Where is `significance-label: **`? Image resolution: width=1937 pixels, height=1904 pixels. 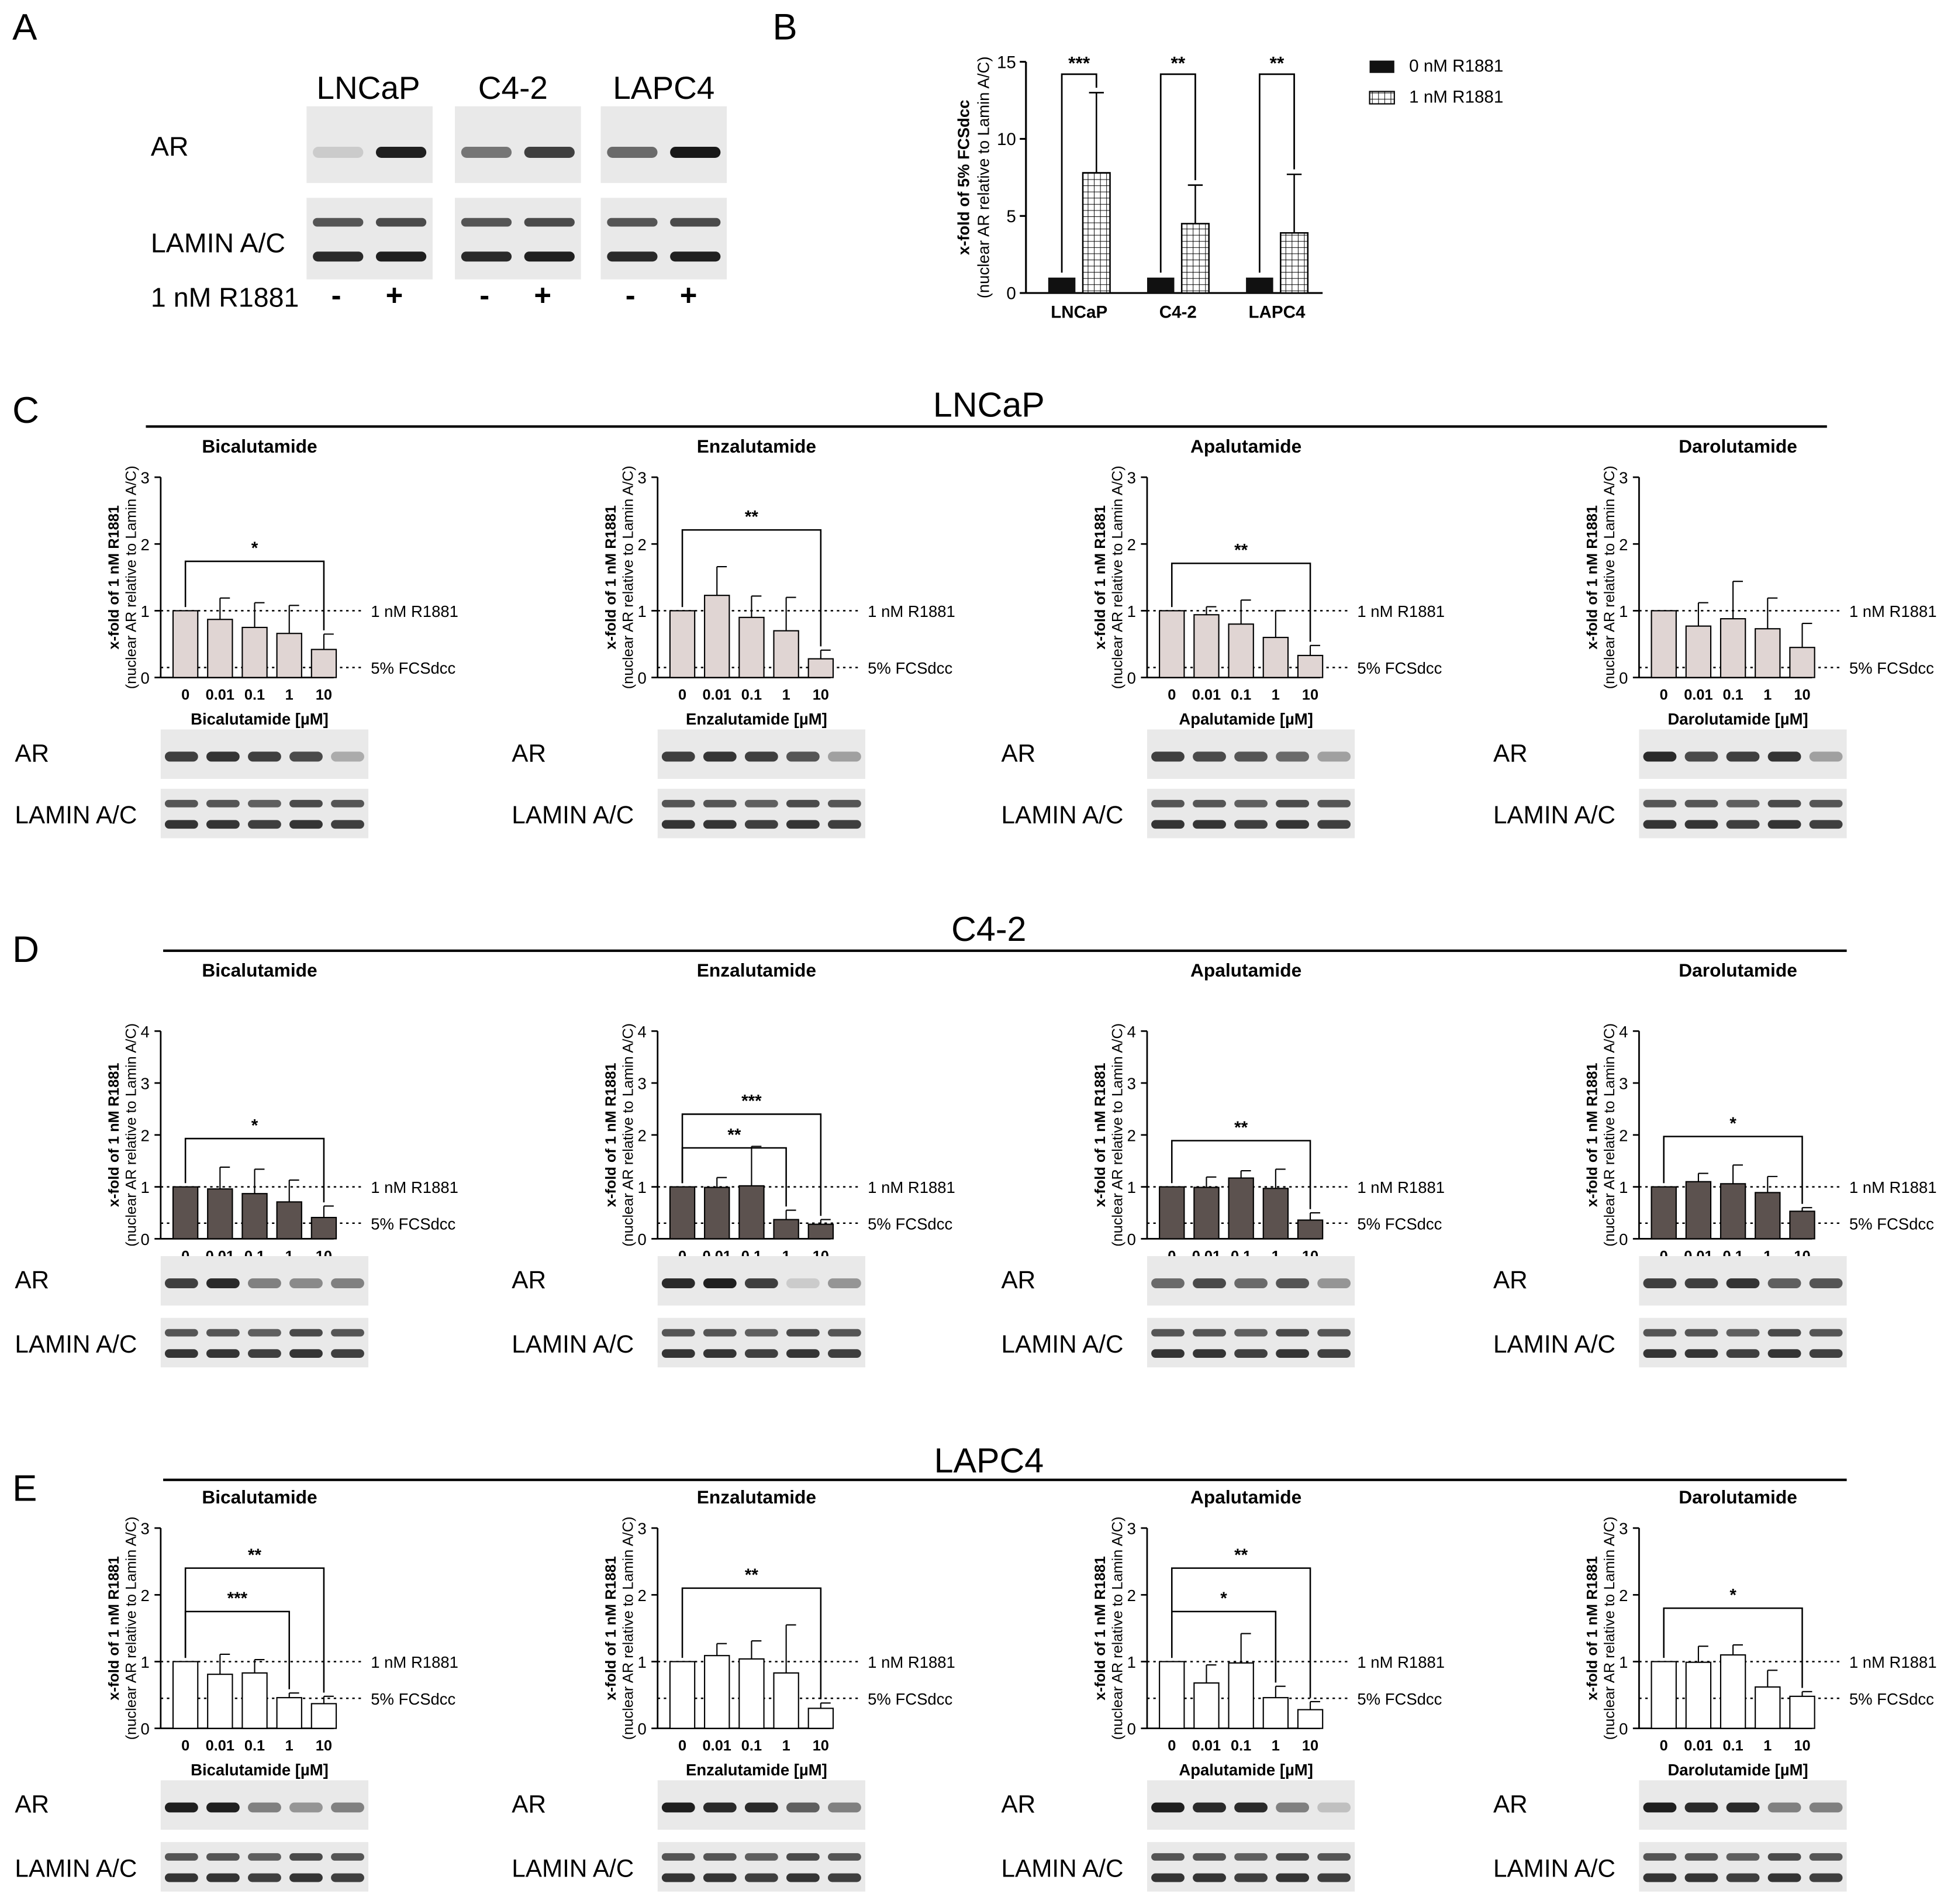
significance-label: ** is located at coordinates (1241, 1555).